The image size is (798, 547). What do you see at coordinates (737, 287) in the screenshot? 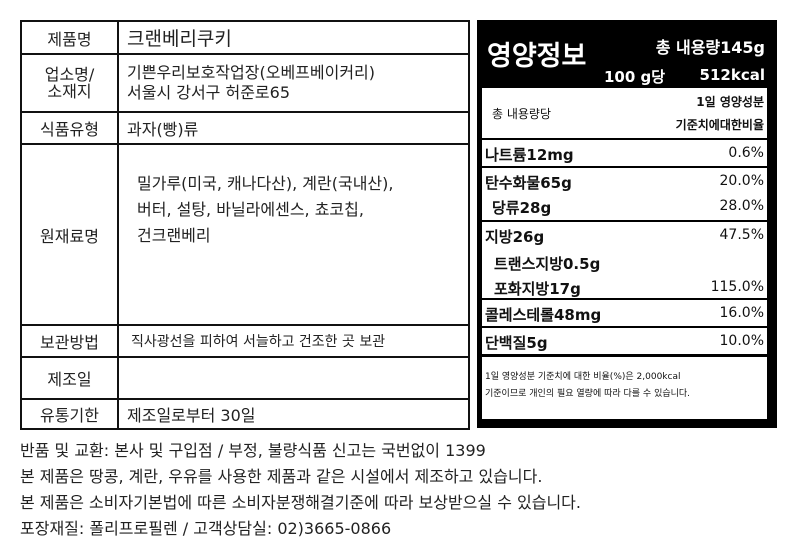
I see `nutrient-pct: 115.0%` at bounding box center [737, 287].